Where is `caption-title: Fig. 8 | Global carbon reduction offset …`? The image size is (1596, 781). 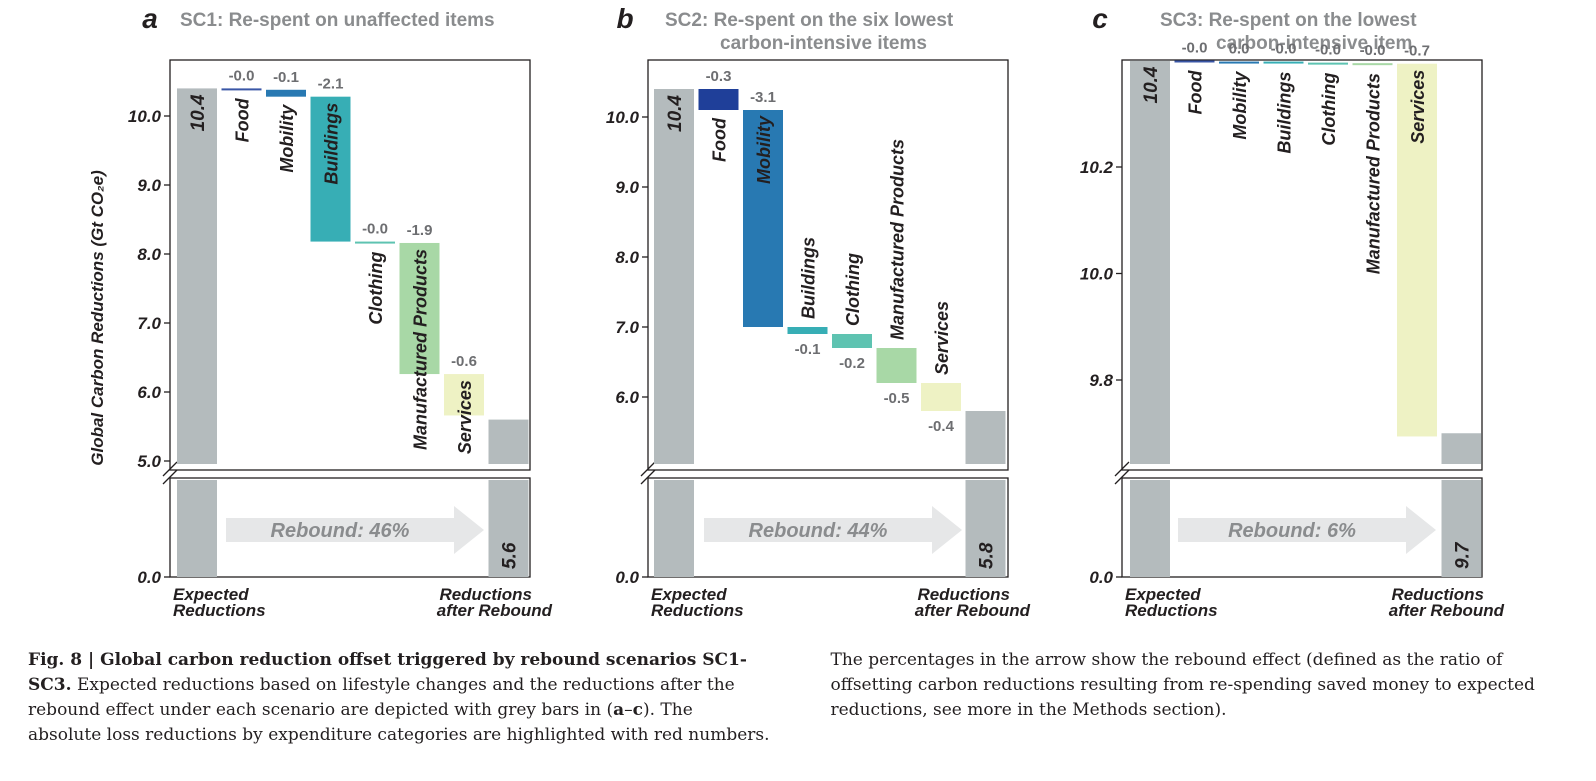 caption-title: Fig. 8 | Global carbon reduction offset … is located at coordinates (387, 672).